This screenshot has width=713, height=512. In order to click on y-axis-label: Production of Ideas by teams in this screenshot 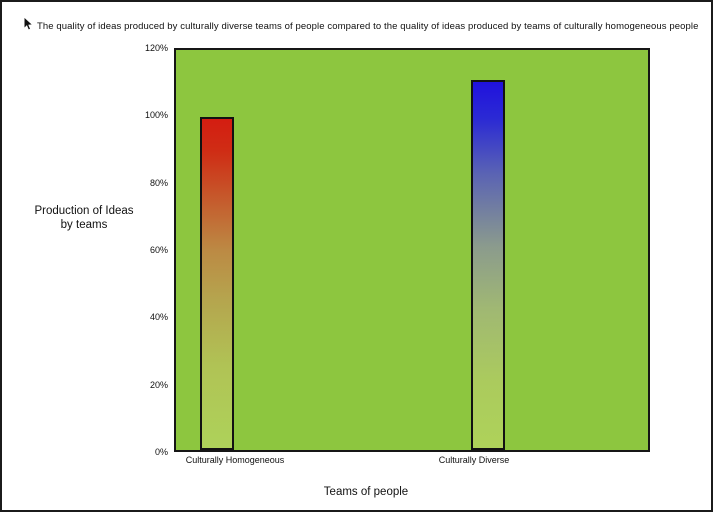, I will do `click(84, 218)`.